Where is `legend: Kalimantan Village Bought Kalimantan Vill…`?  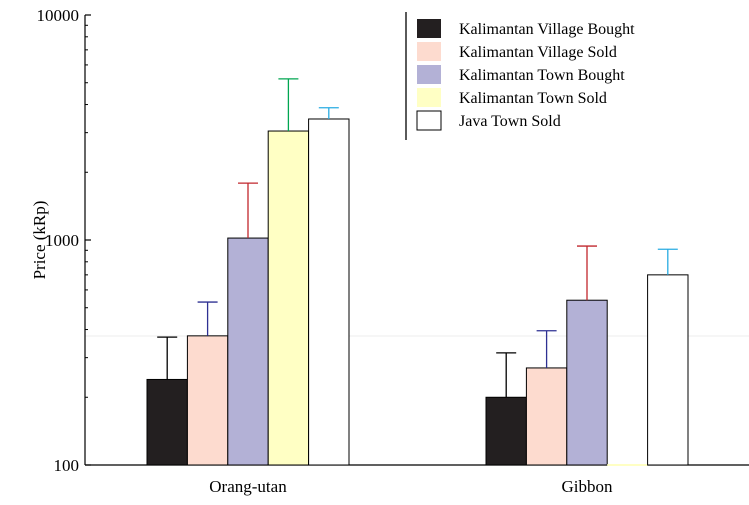
legend: Kalimantan Village Bought Kalimantan Vill… is located at coordinates (520, 76).